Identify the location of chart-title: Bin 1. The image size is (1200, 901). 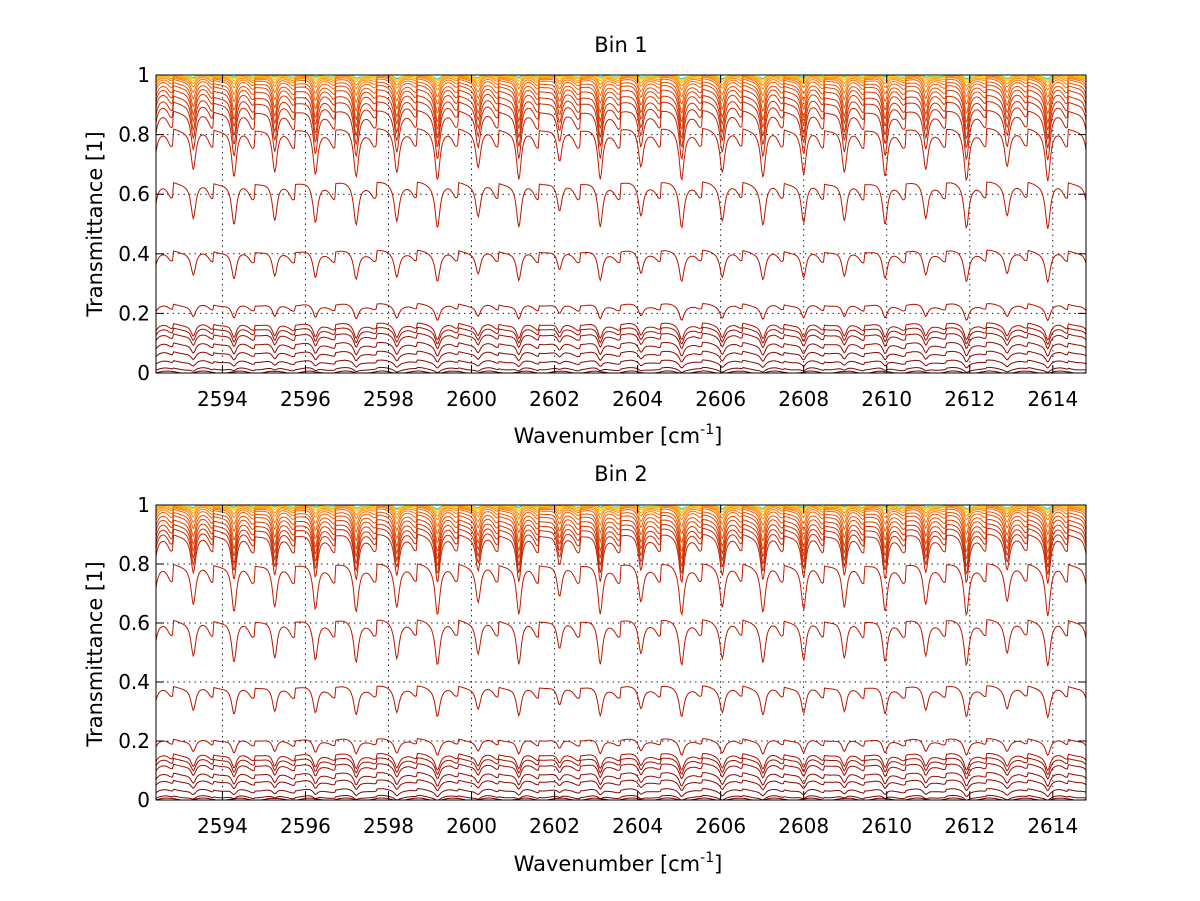
(621, 45).